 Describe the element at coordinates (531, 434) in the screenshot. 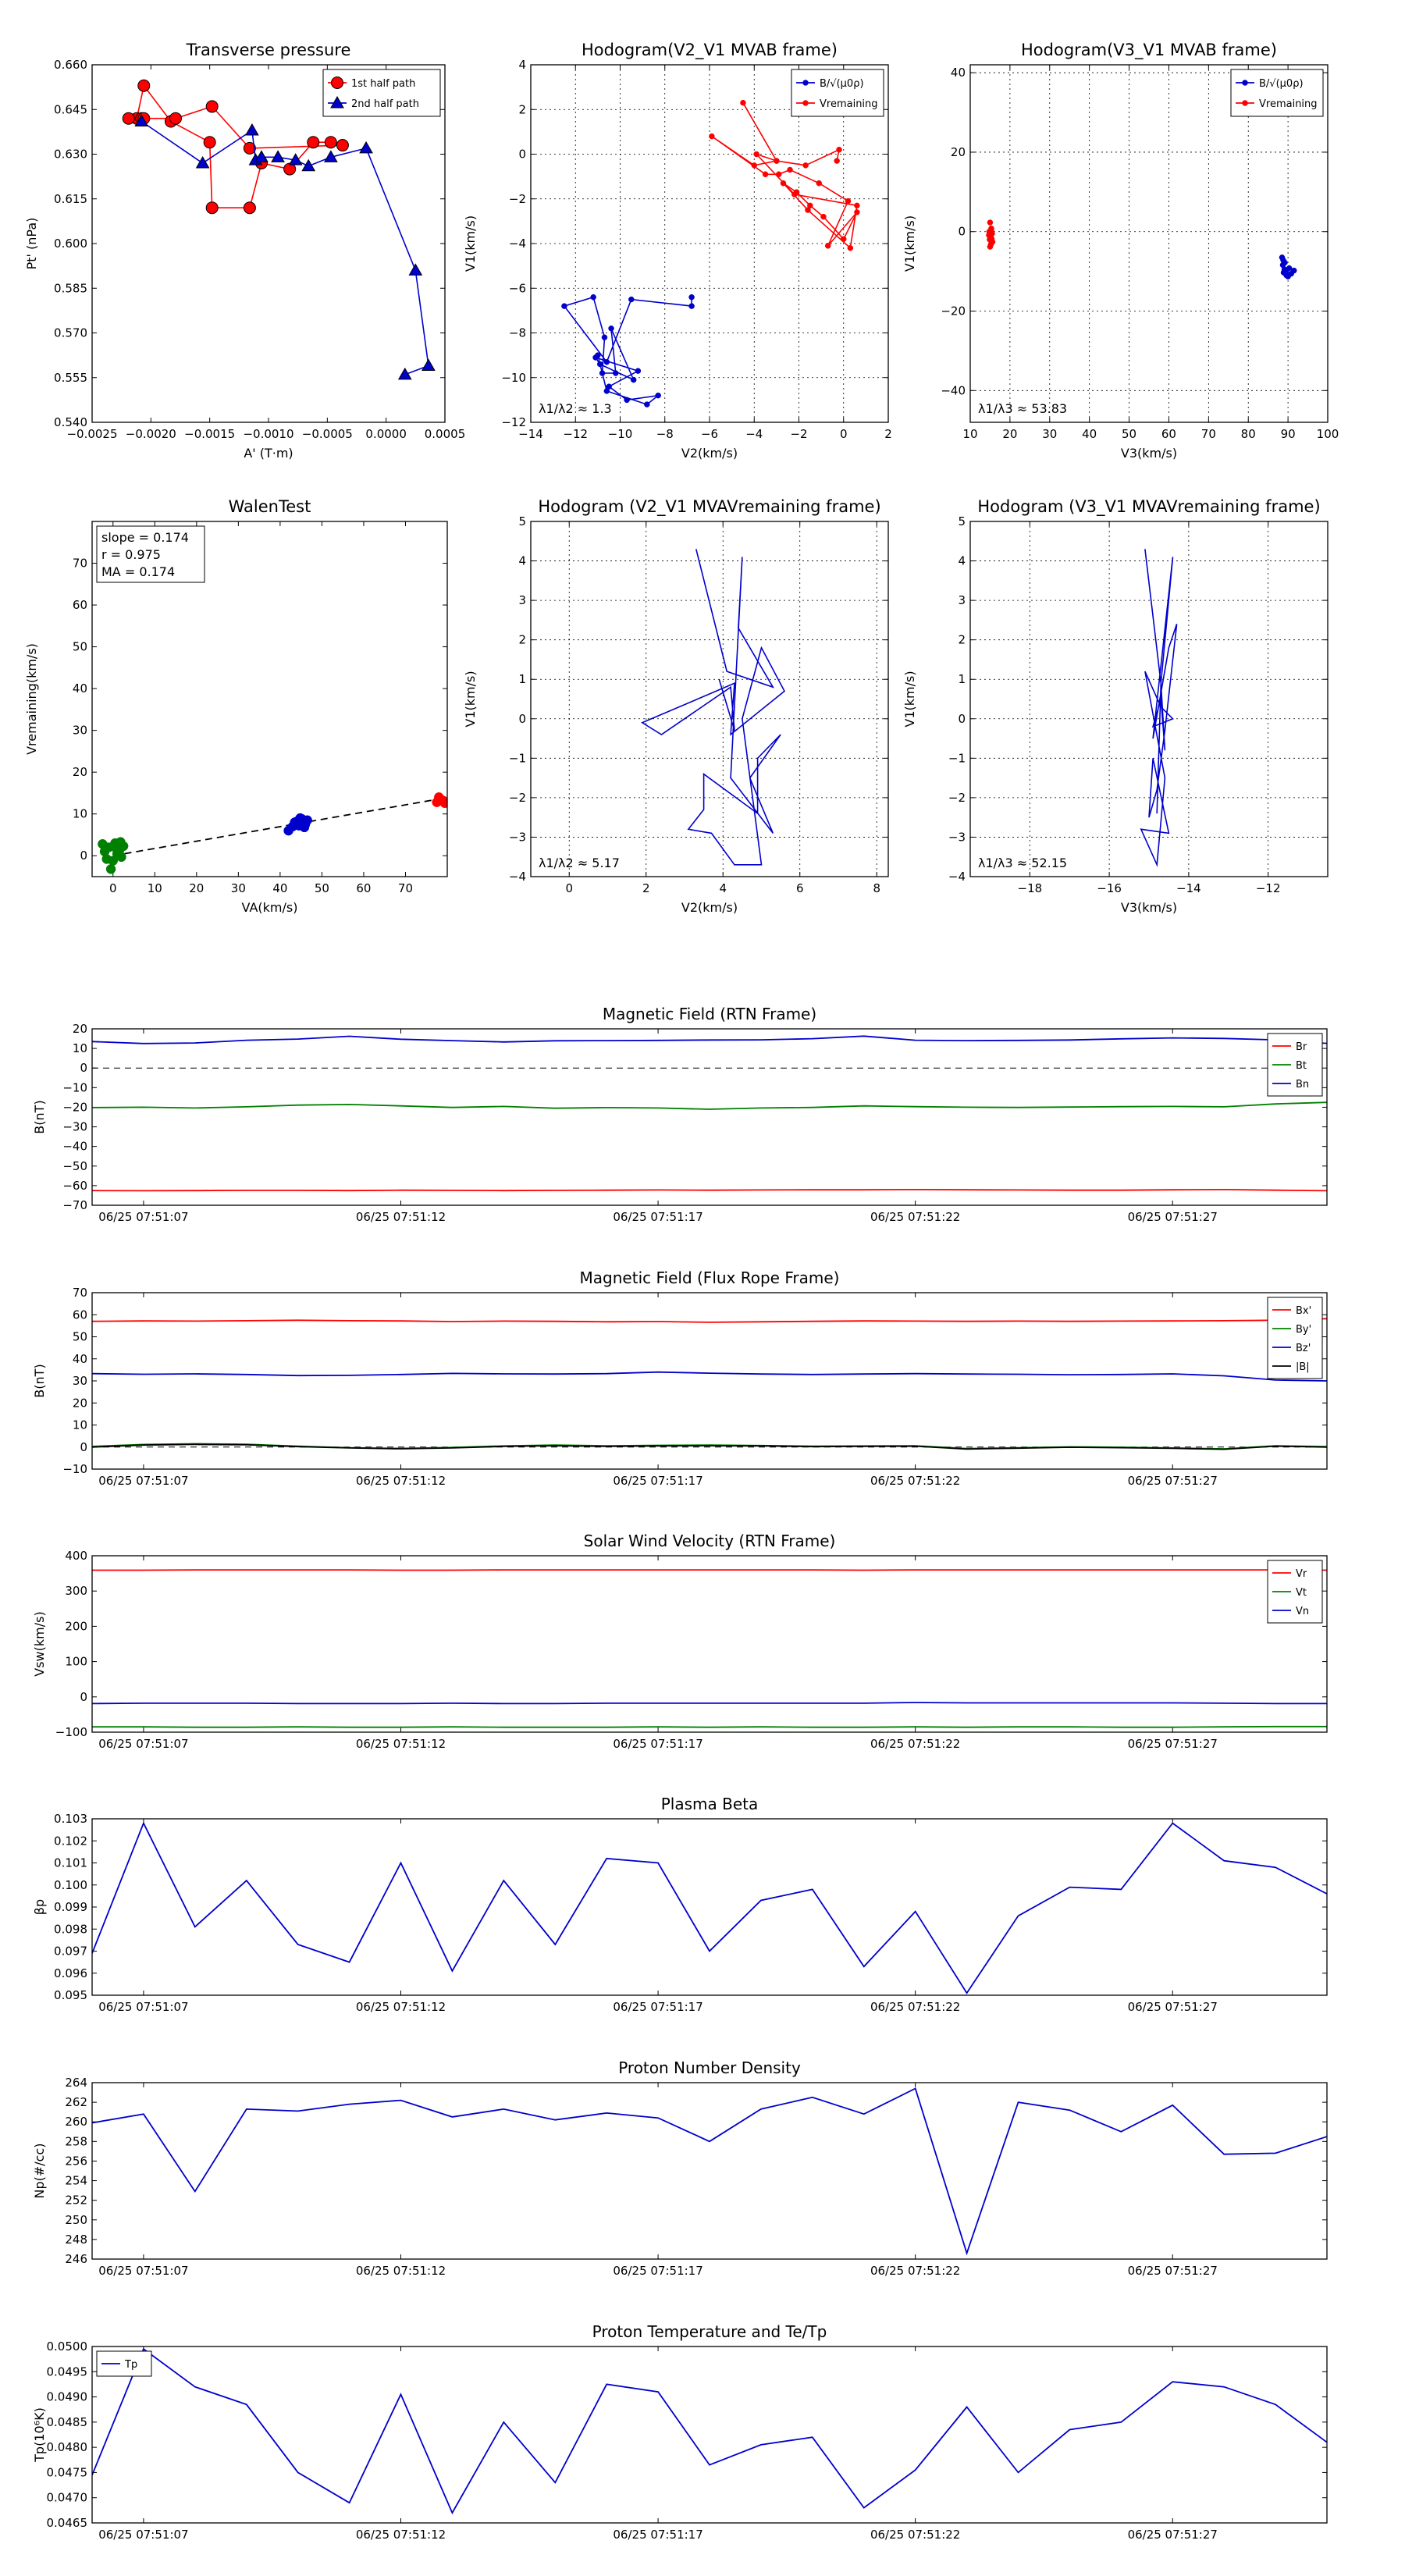

I see `x-tick-label: −14` at that location.